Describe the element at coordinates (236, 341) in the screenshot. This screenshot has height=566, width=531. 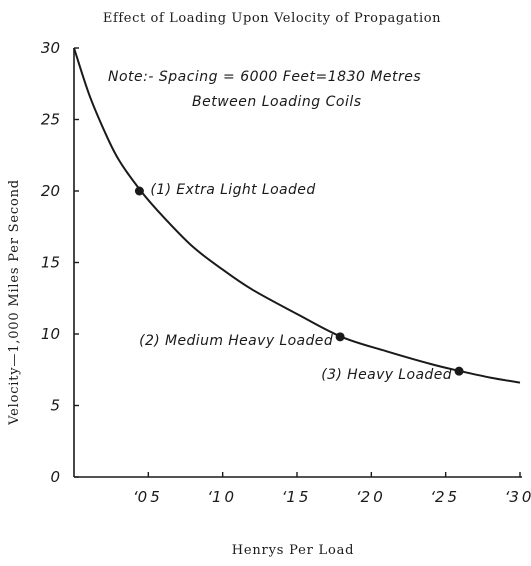
I see `point-label-2: (2) Medium Heavy Loaded` at that location.